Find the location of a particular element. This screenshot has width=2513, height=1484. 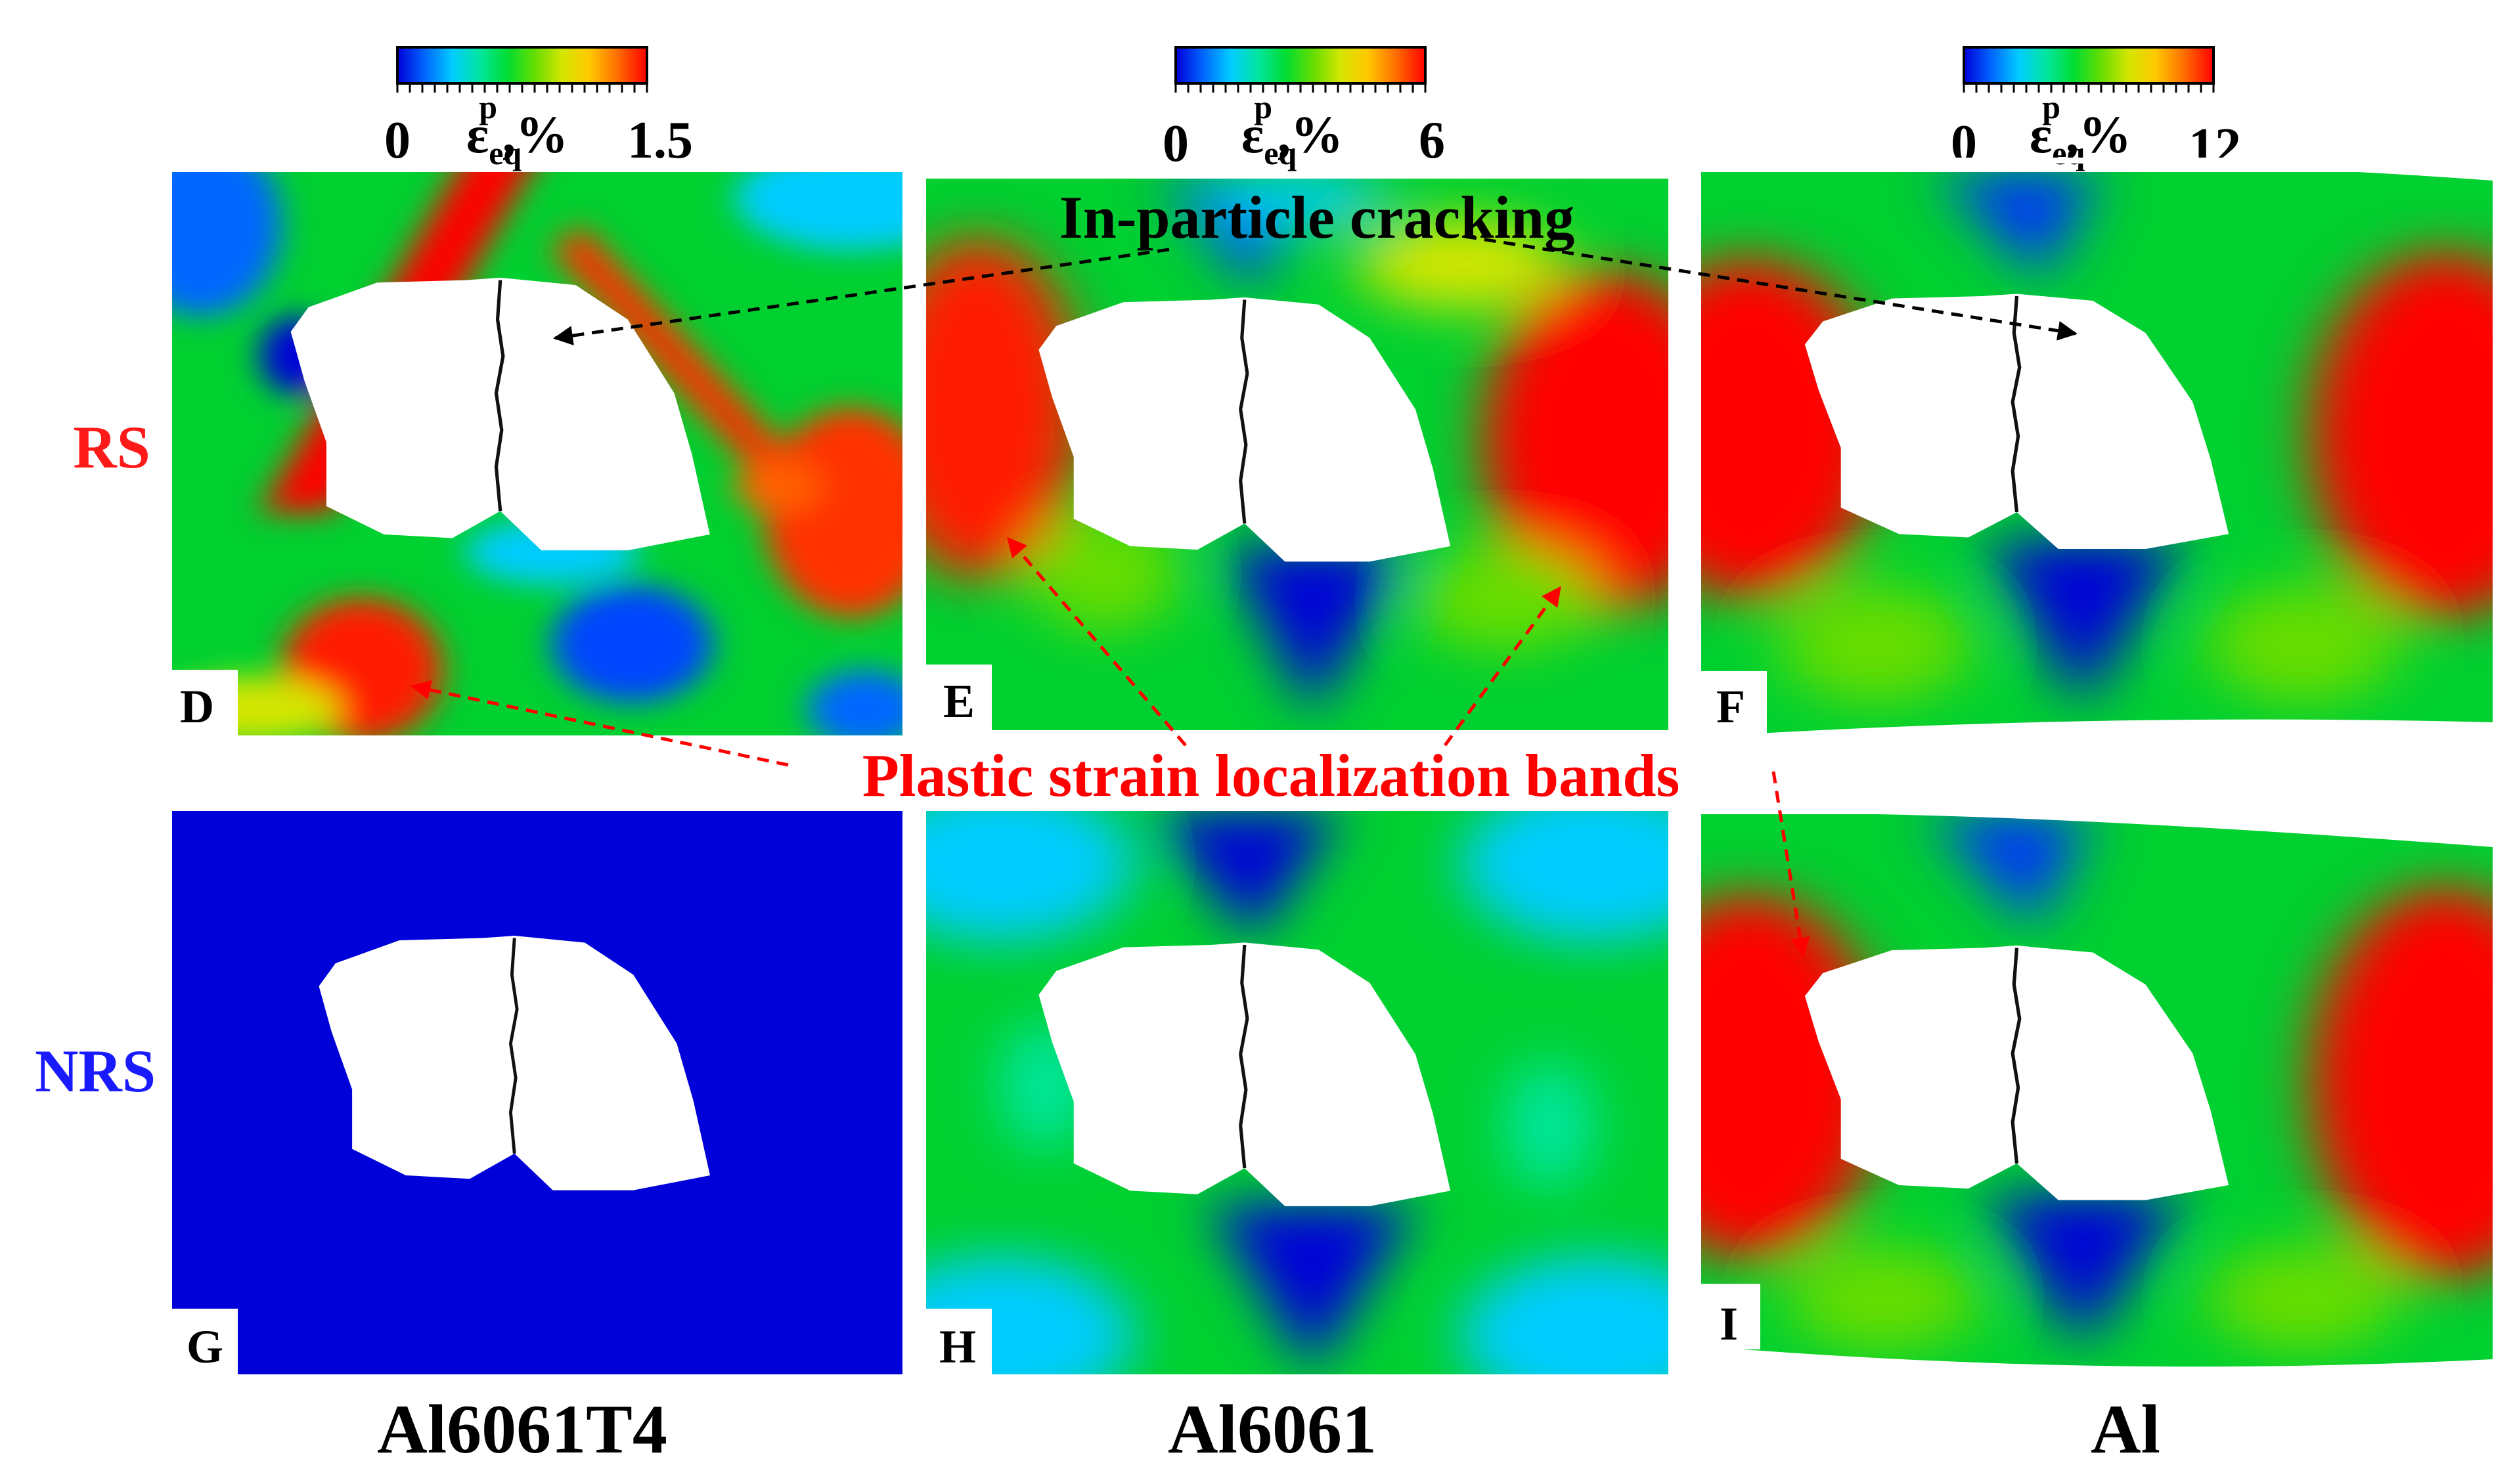

column-label-al6061t4: Al6061T4 is located at coordinates (522, 1429).